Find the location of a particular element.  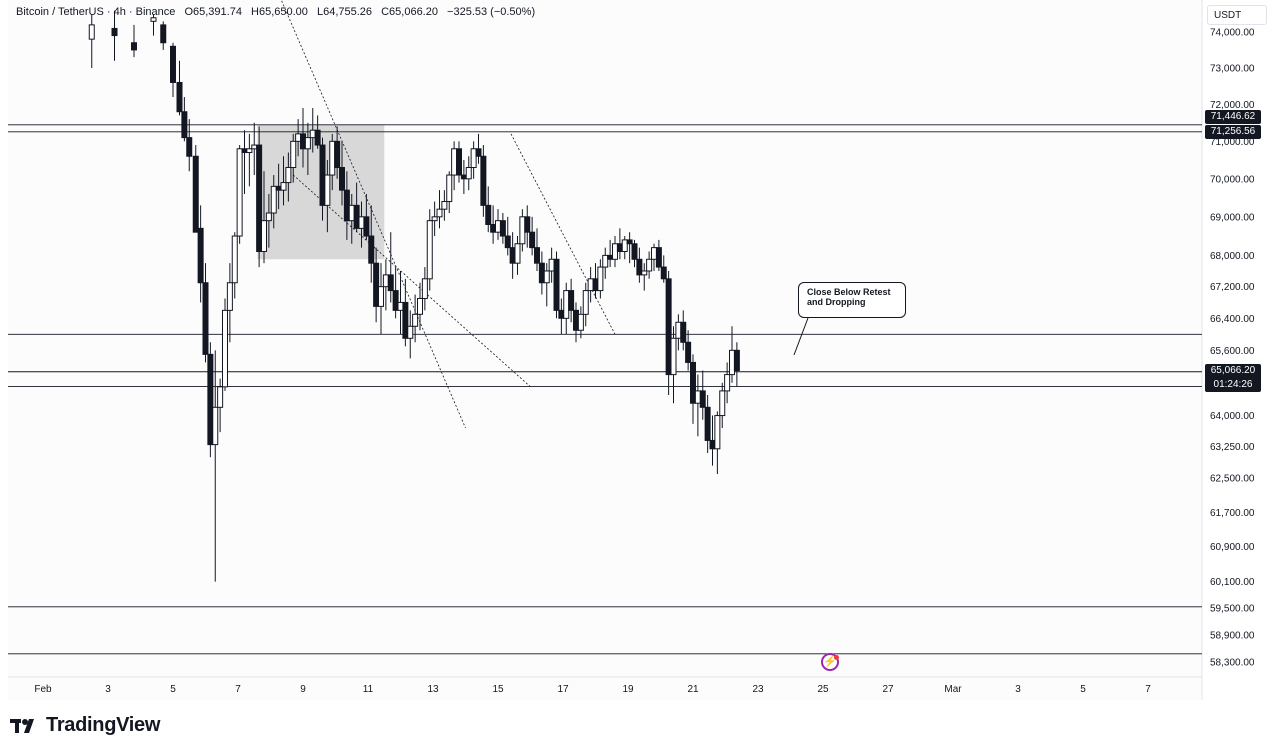

price-axis-tick: 63,250.00 is located at coordinates (1232, 447).